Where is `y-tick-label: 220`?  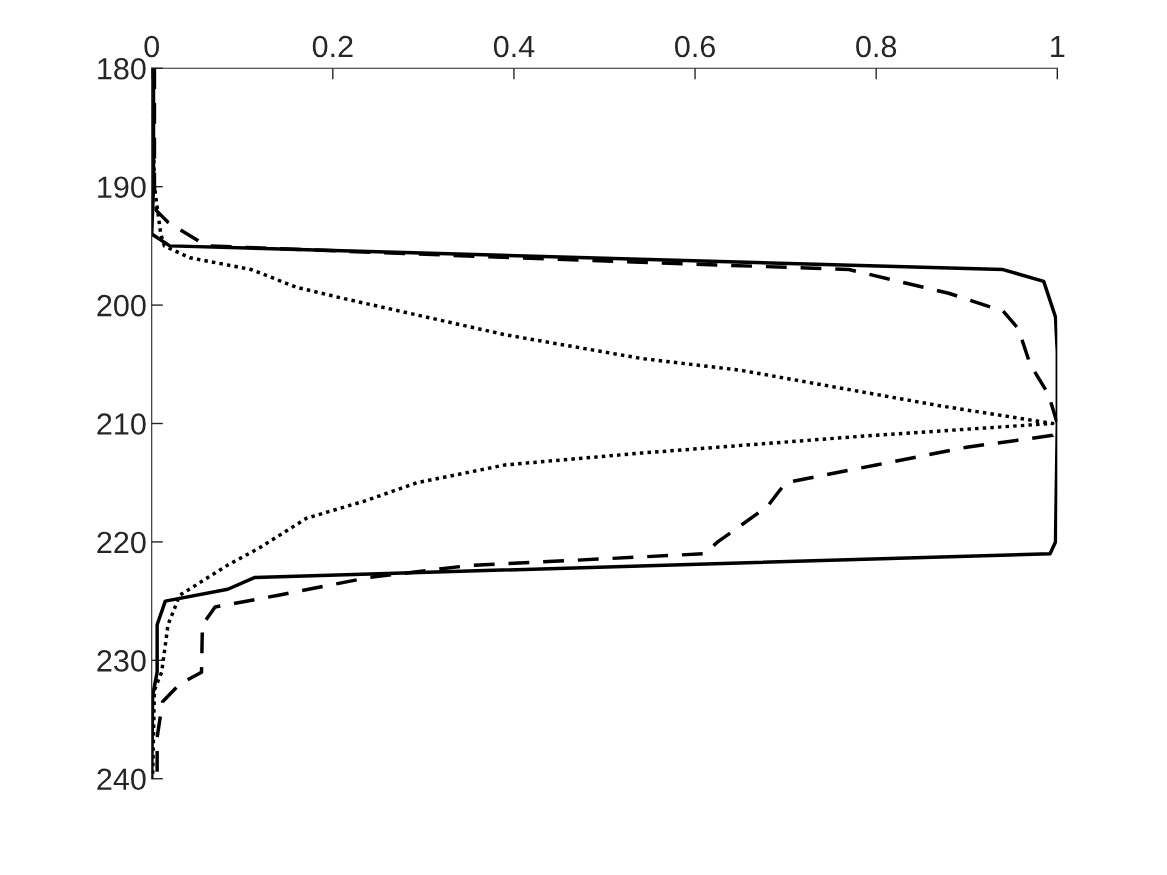
y-tick-label: 220 is located at coordinates (121, 542).